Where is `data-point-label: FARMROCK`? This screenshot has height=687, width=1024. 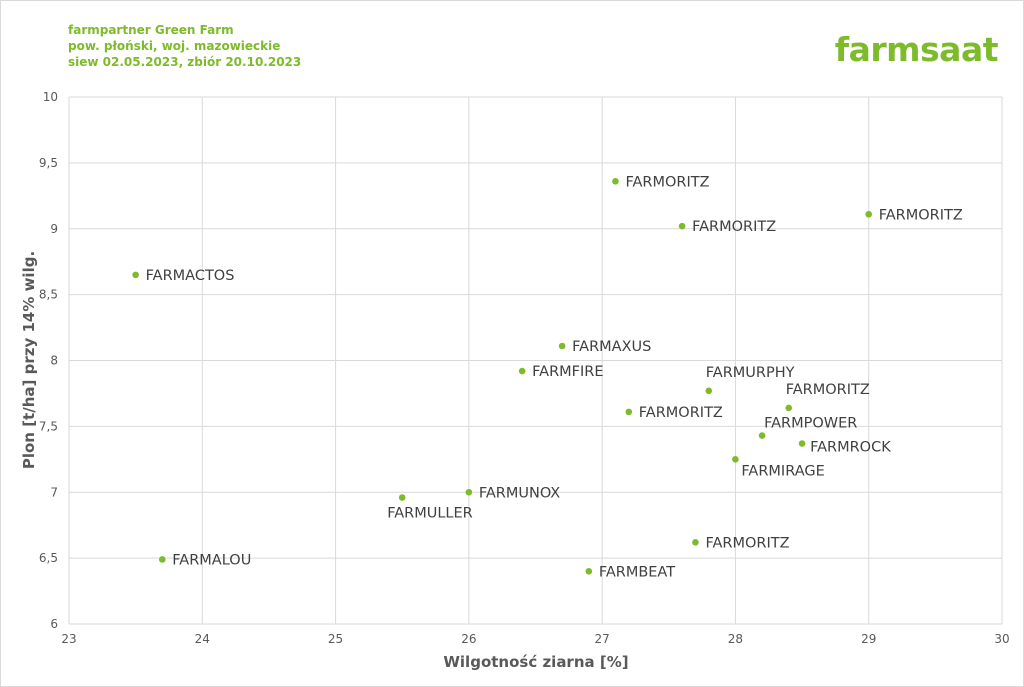 data-point-label: FARMROCK is located at coordinates (850, 448).